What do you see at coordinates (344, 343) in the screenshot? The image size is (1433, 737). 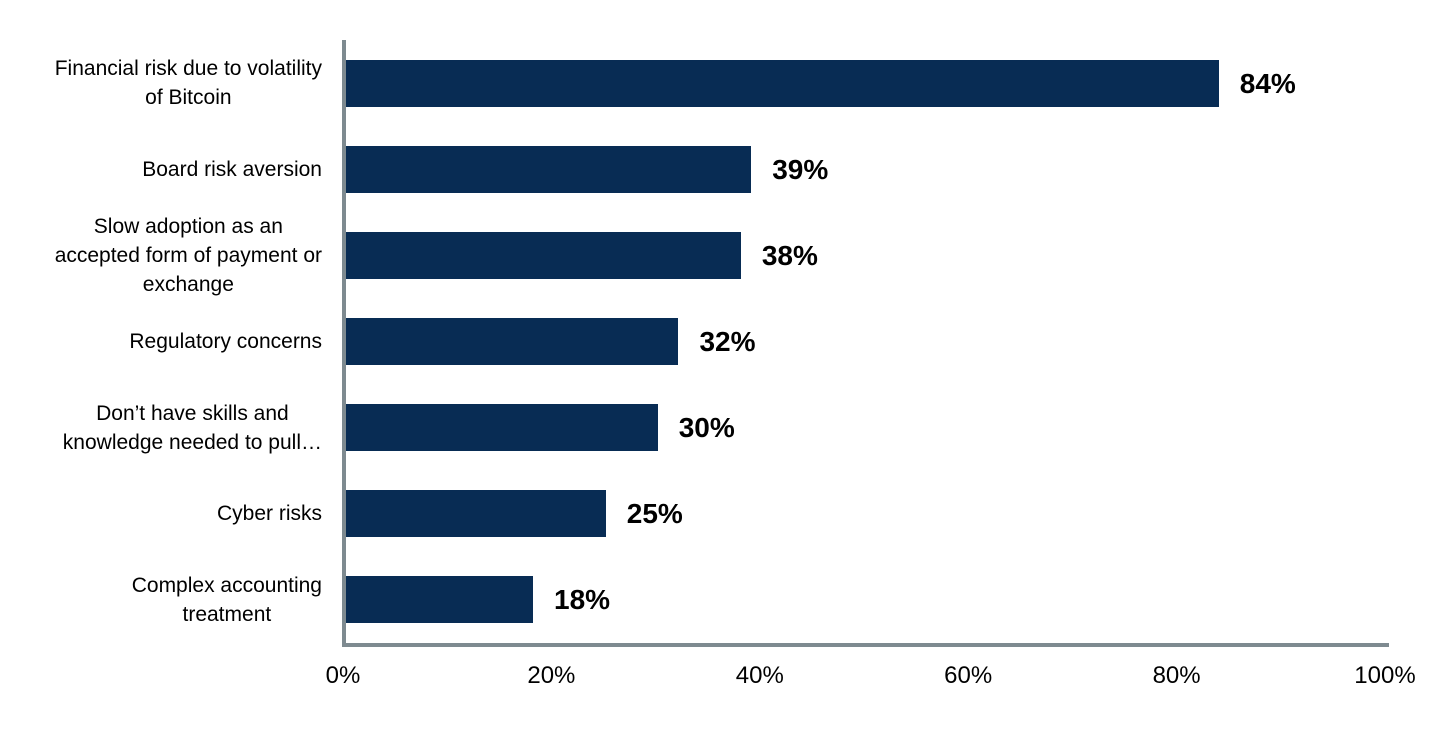 I see `y-axis-line` at bounding box center [344, 343].